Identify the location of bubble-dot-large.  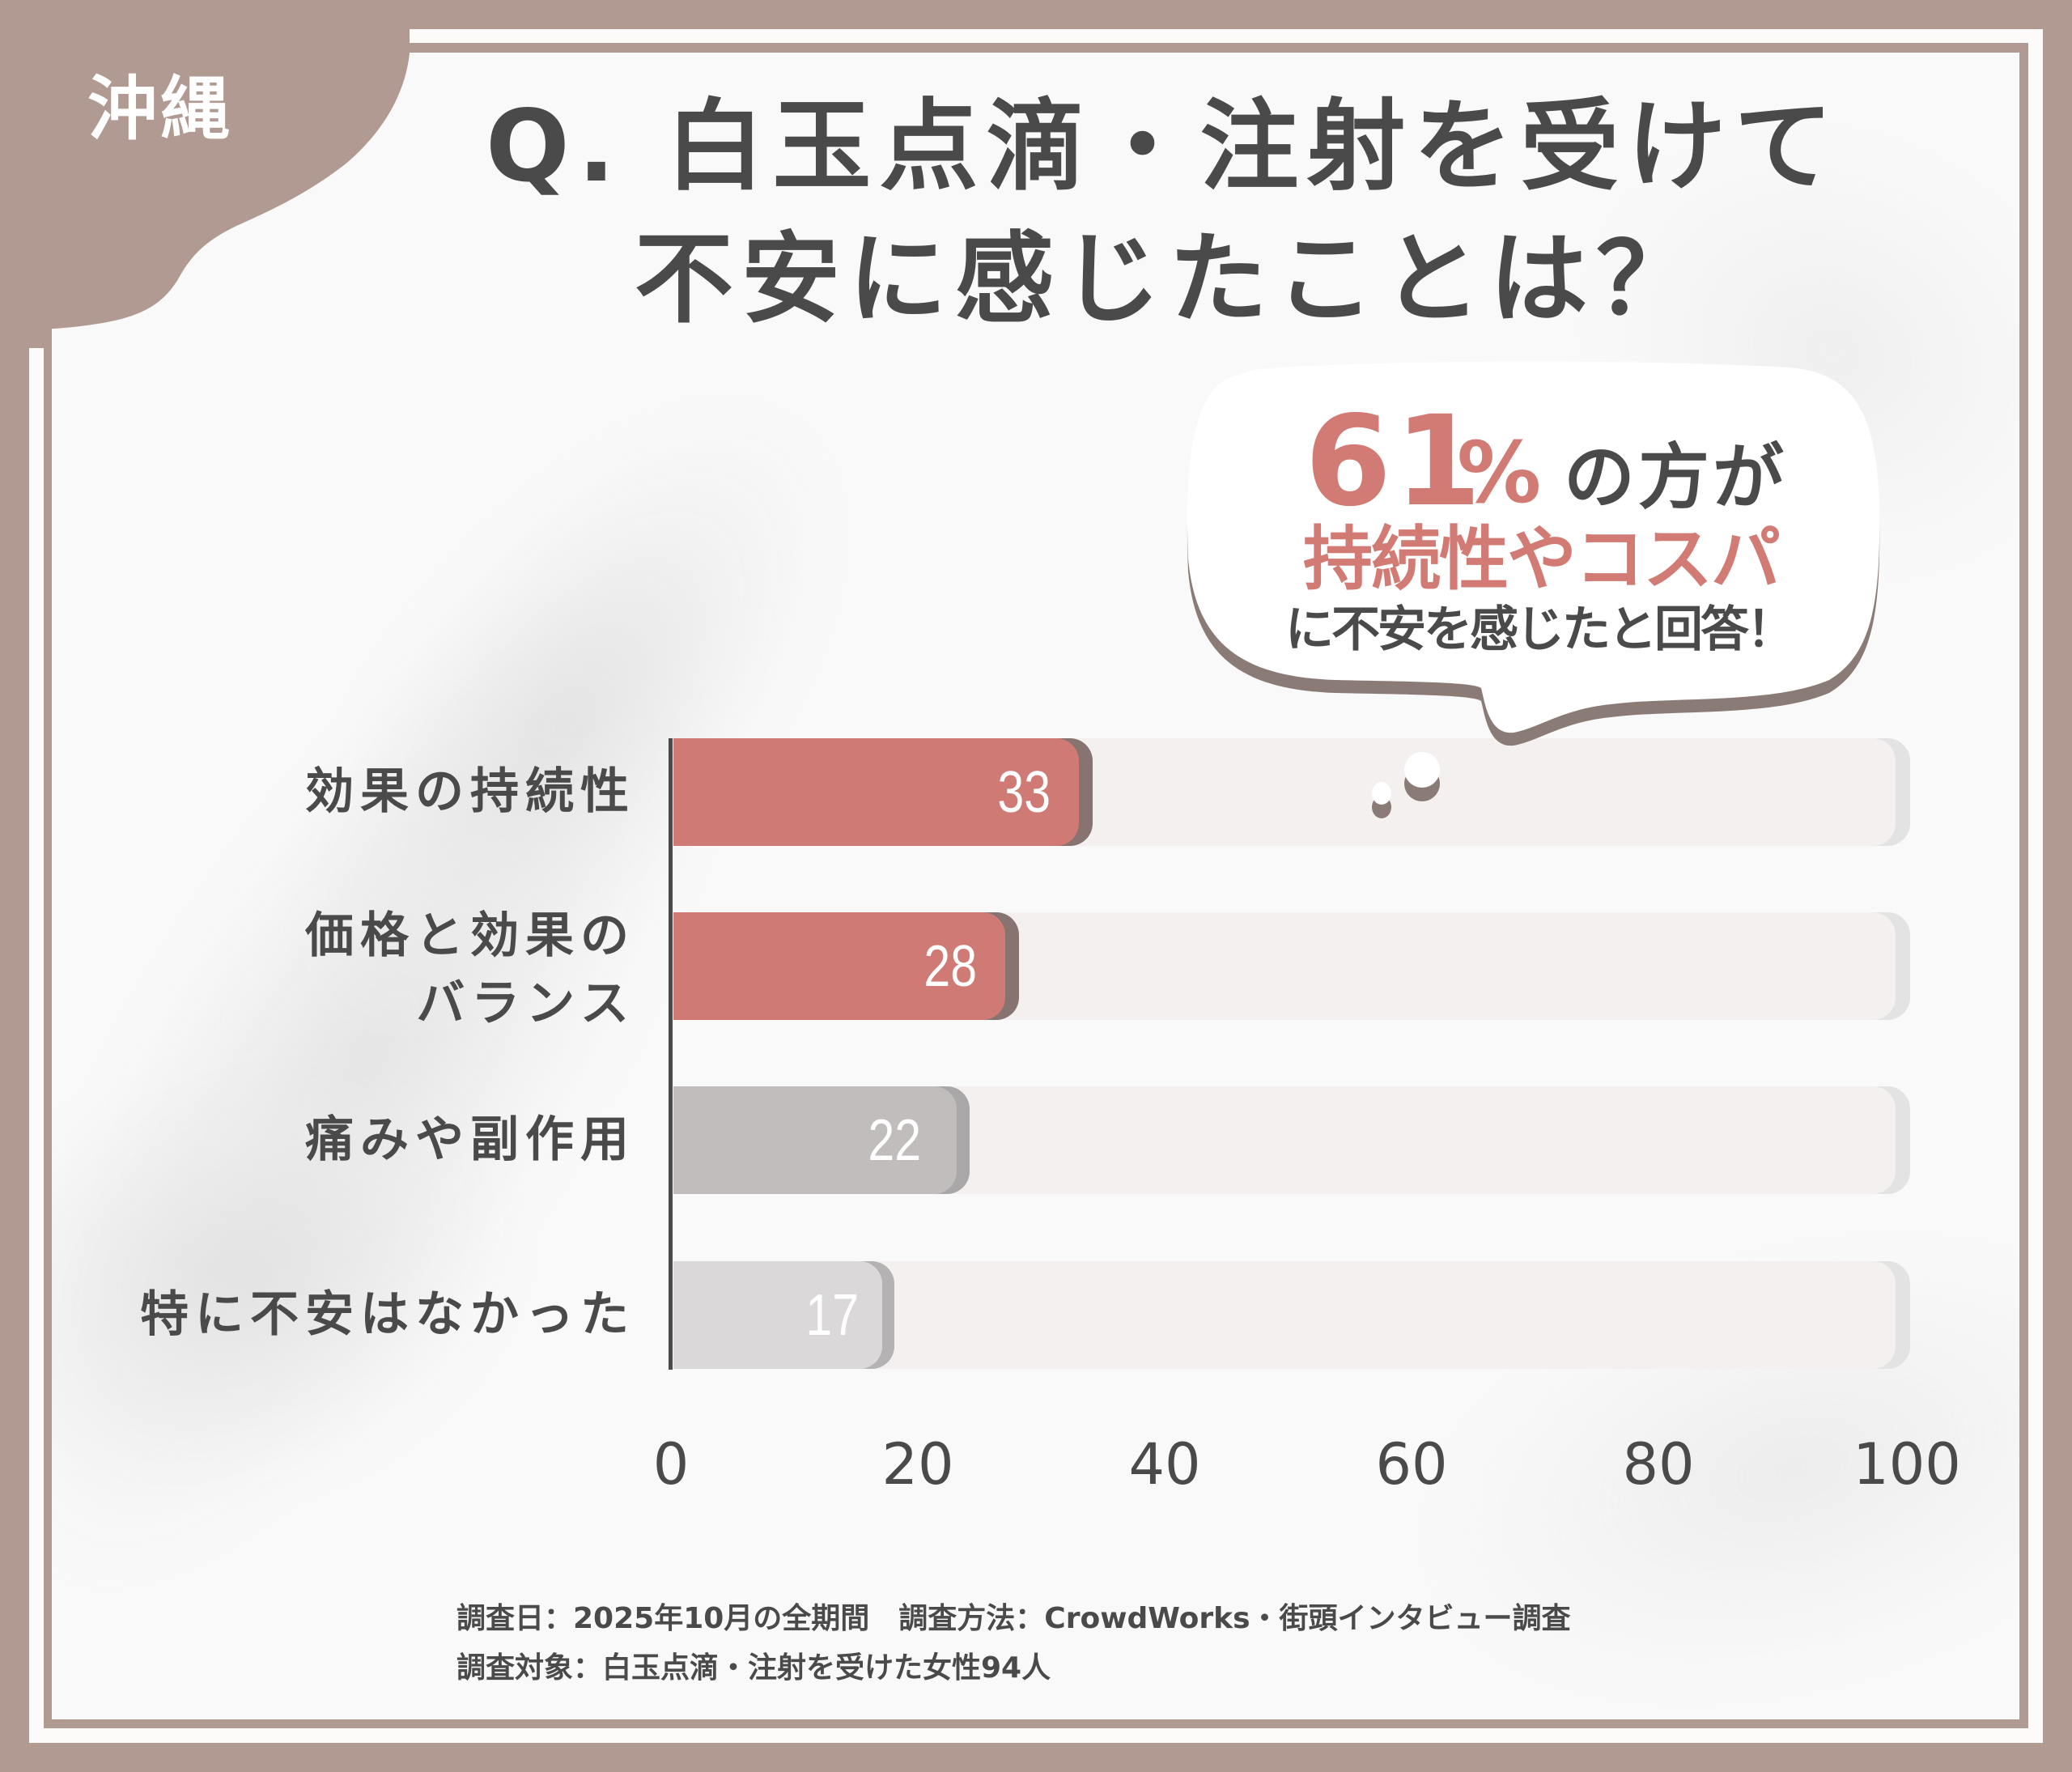
(1422, 770).